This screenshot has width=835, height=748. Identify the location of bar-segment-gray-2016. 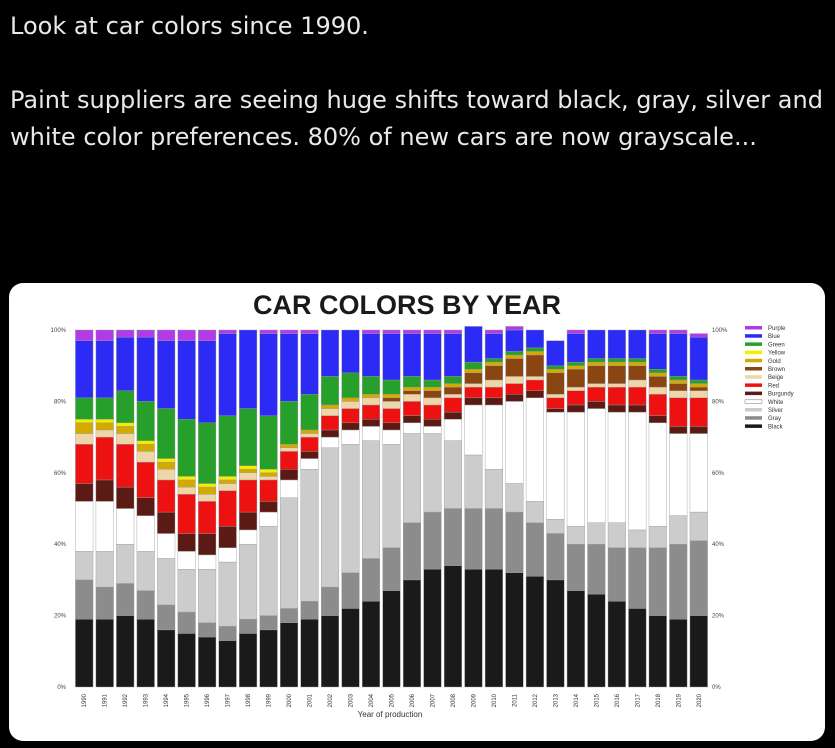
(616, 574).